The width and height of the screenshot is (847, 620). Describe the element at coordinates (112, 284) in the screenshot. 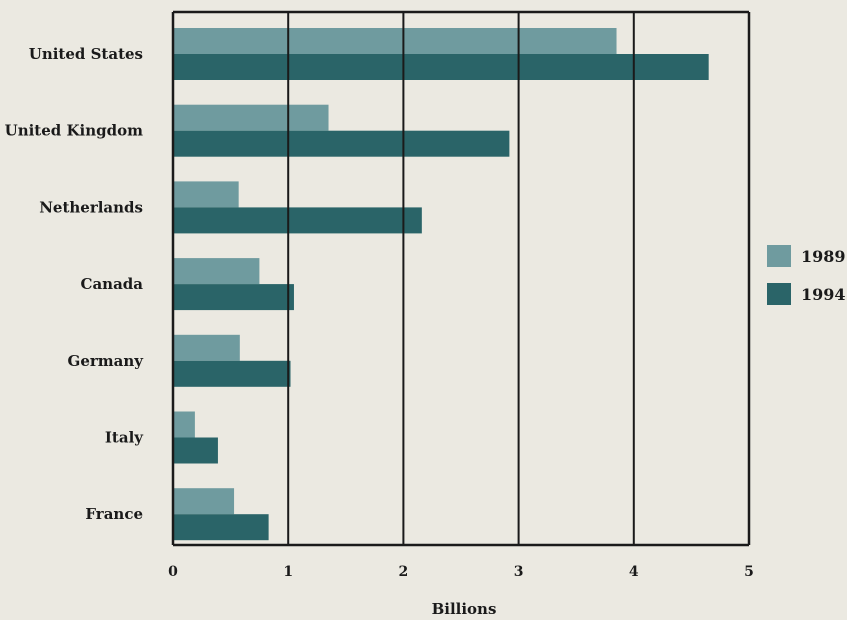

I see `category-label-canada: Canada` at that location.